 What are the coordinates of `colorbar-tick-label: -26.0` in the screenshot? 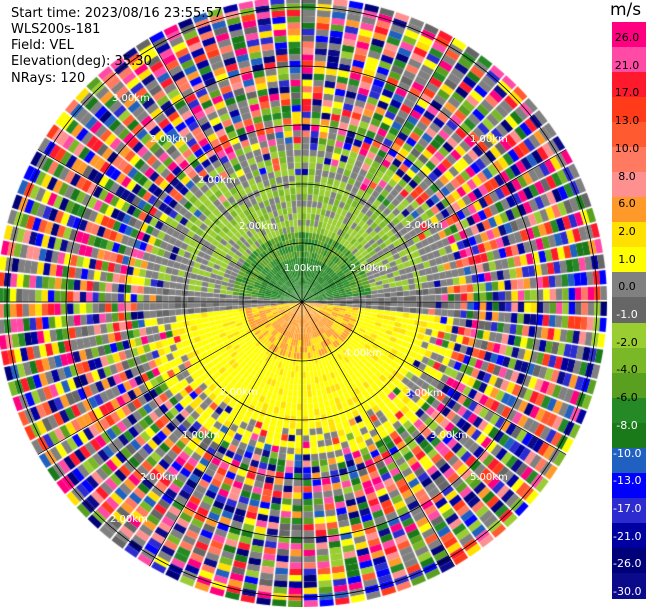 It's located at (627, 564).